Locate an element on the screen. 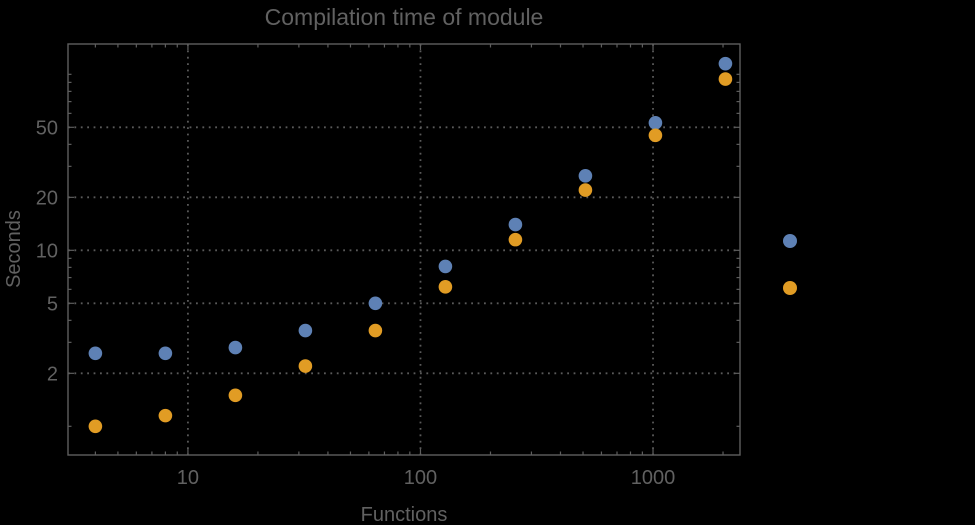 The height and width of the screenshot is (525, 975). y-tick-label: 2 is located at coordinates (52, 374).